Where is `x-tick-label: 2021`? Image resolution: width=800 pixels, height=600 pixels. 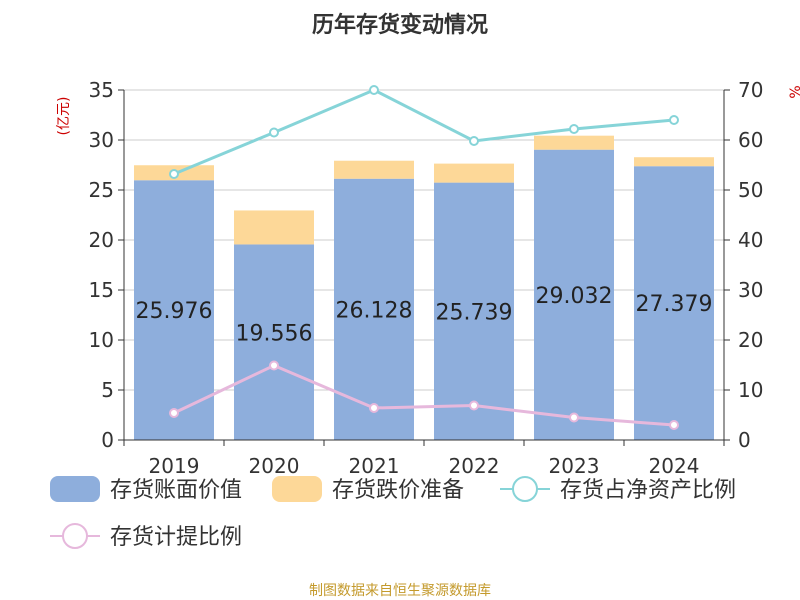 x-tick-label: 2021 is located at coordinates (374, 466).